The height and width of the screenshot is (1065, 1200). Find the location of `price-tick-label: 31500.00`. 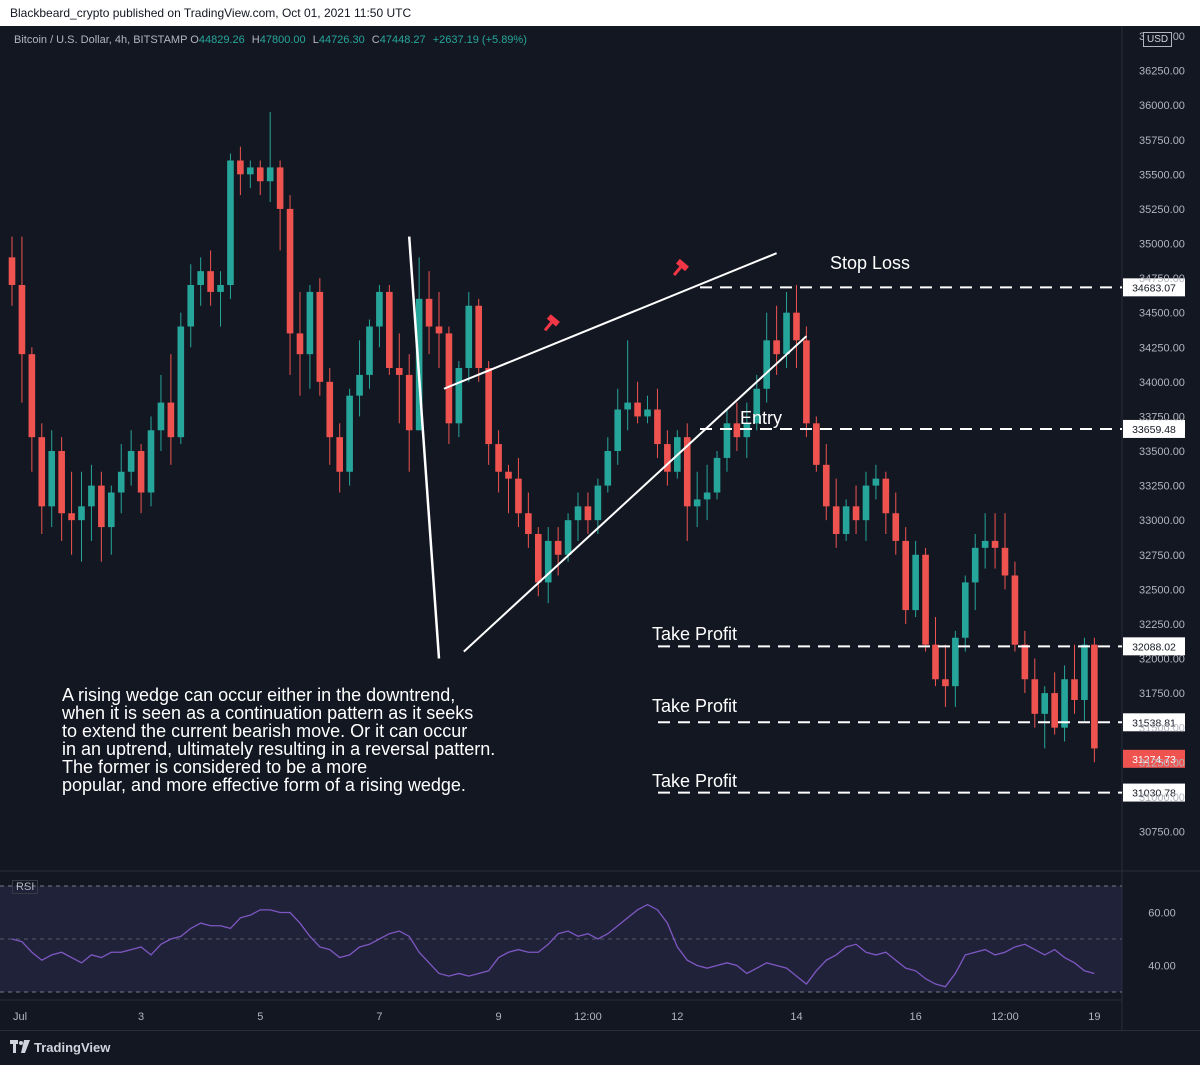

price-tick-label: 31500.00 is located at coordinates (1162, 729).